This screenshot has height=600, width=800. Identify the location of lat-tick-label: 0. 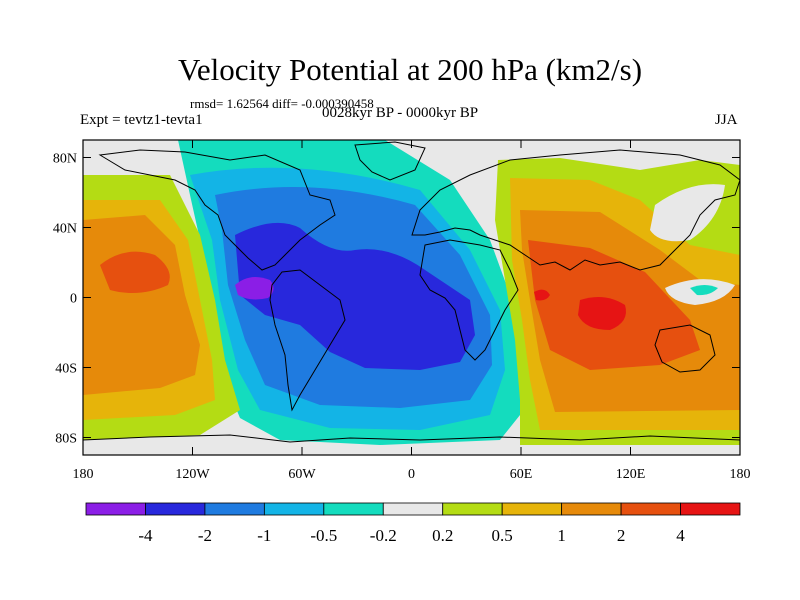
(73, 299).